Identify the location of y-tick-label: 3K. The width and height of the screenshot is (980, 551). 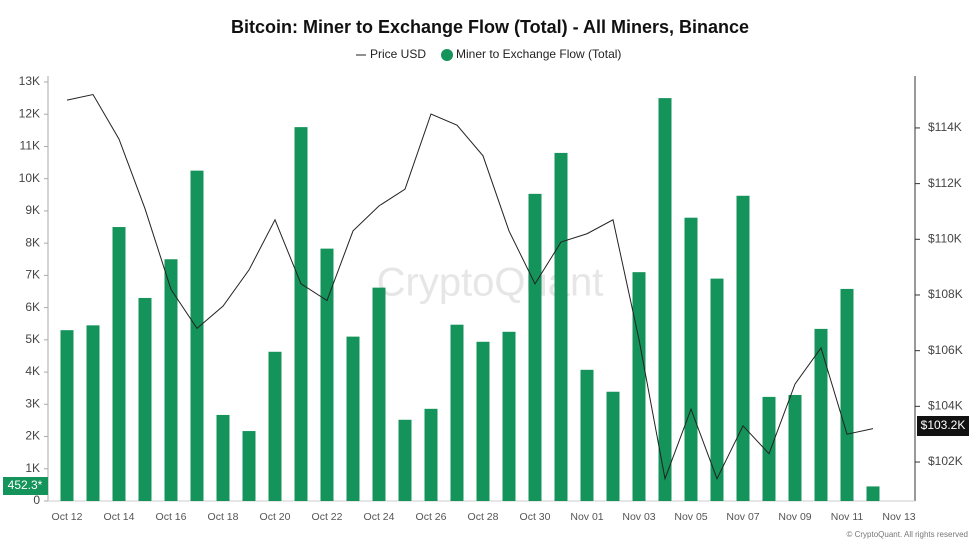
(32, 403).